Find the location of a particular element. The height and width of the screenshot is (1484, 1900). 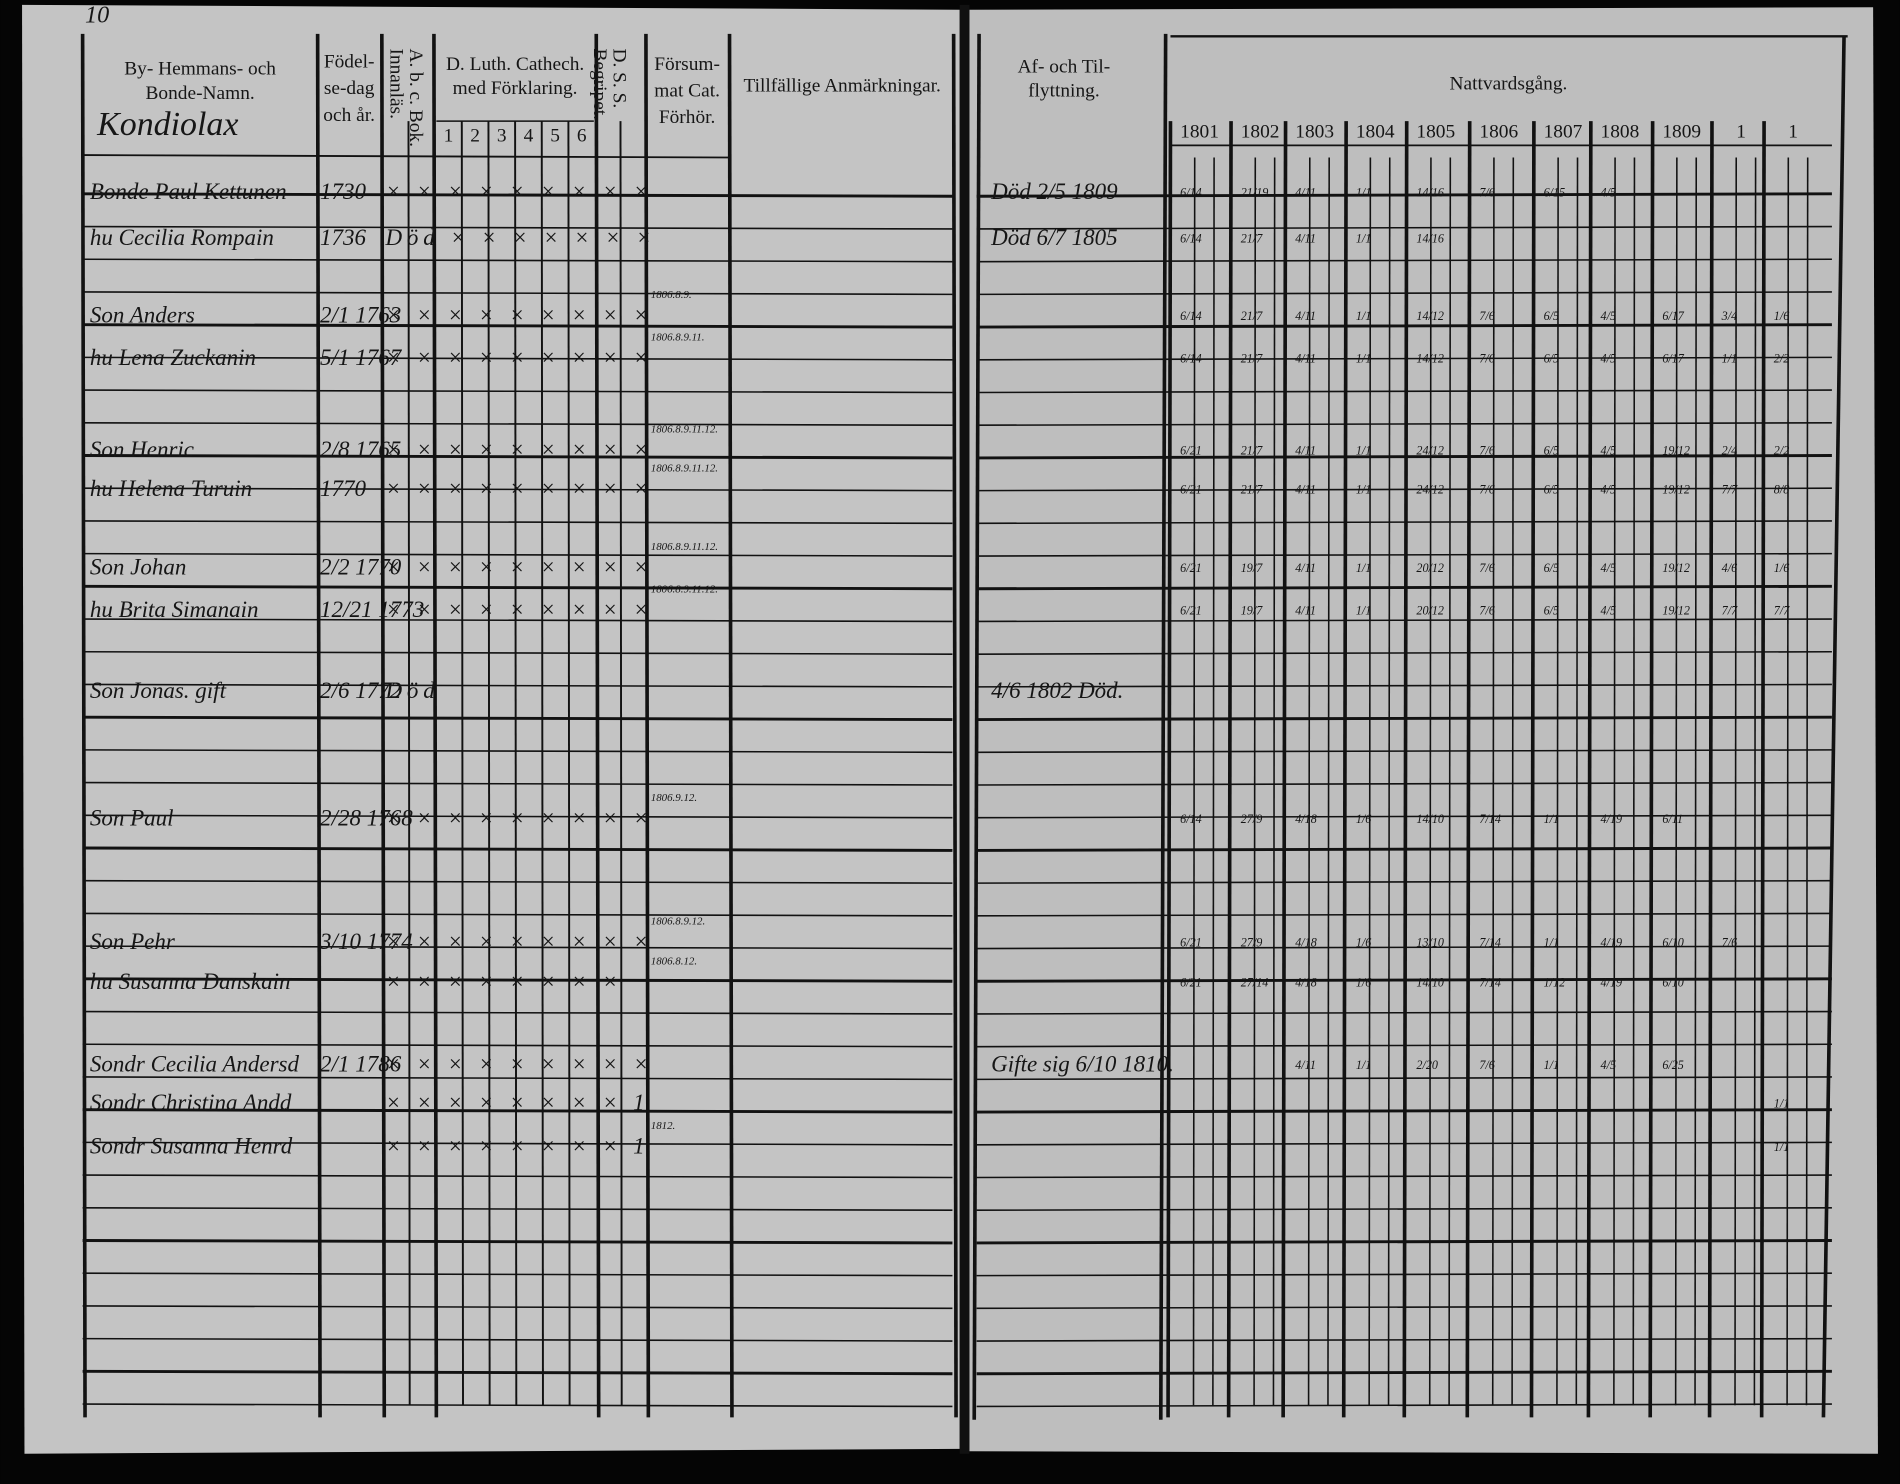

communion-date: 19/12 is located at coordinates (1676, 611).